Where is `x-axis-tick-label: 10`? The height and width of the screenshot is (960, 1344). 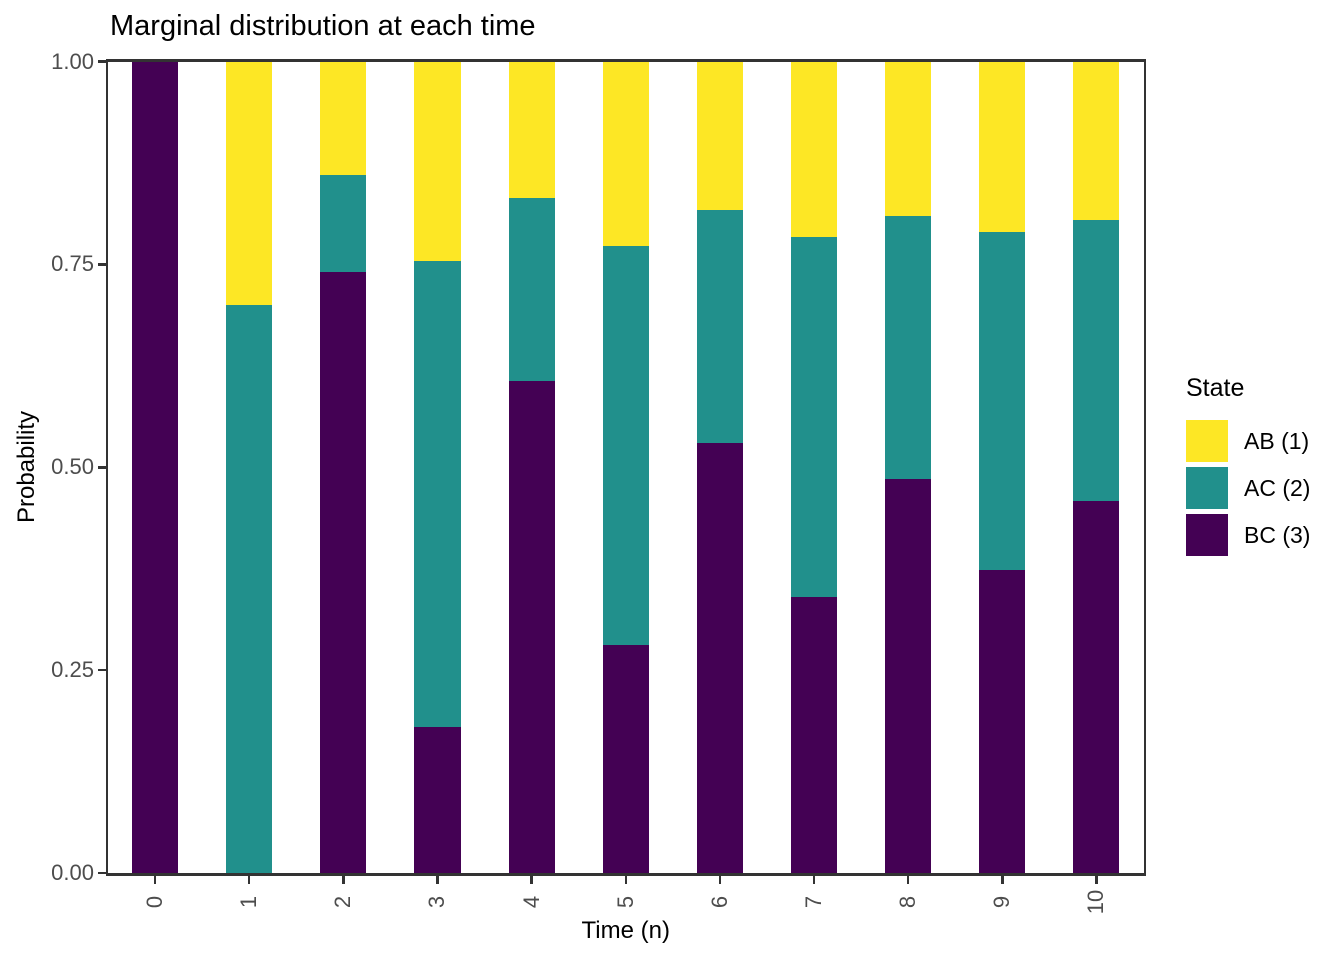
x-axis-tick-label: 10 is located at coordinates (1096, 902).